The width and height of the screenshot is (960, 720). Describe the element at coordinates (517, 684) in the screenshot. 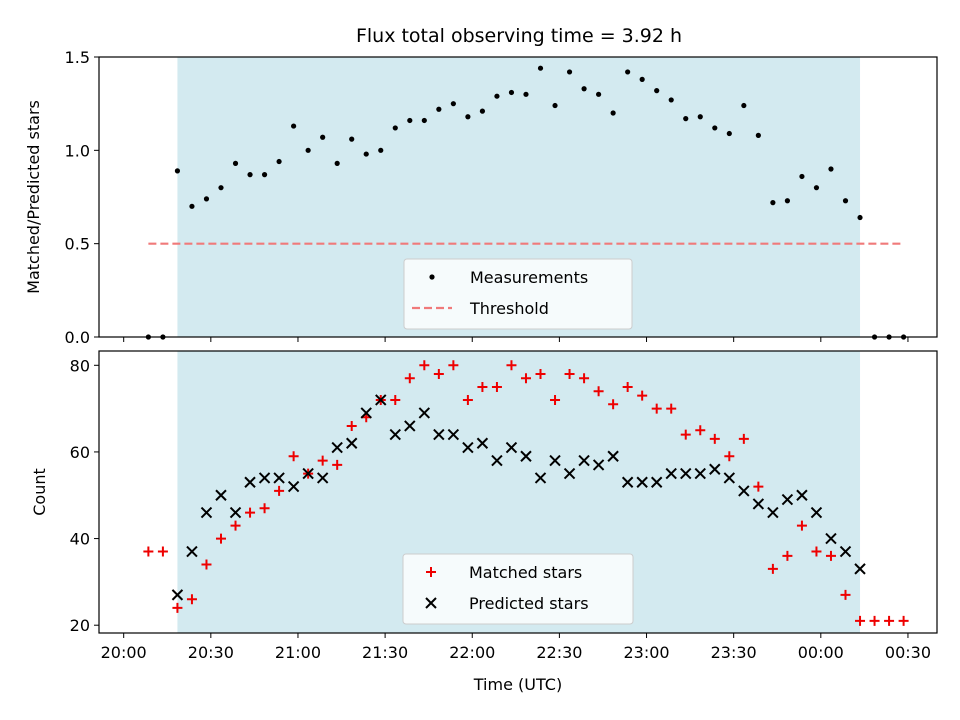

I see `x-axis-label: Time (UTC)` at that location.